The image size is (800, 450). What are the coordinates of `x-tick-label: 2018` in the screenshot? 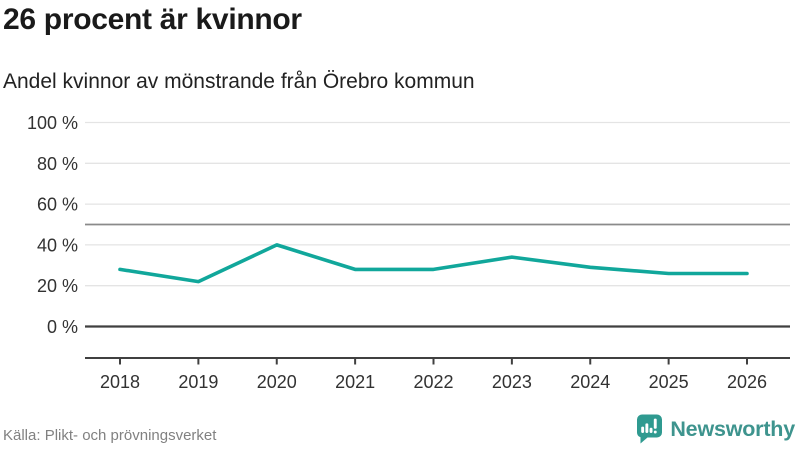 It's located at (120, 382).